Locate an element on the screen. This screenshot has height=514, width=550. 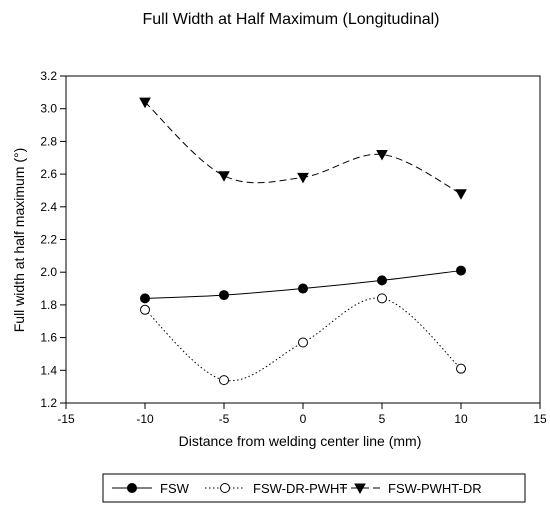
y-tick-label: 1.6 is located at coordinates (48, 338).